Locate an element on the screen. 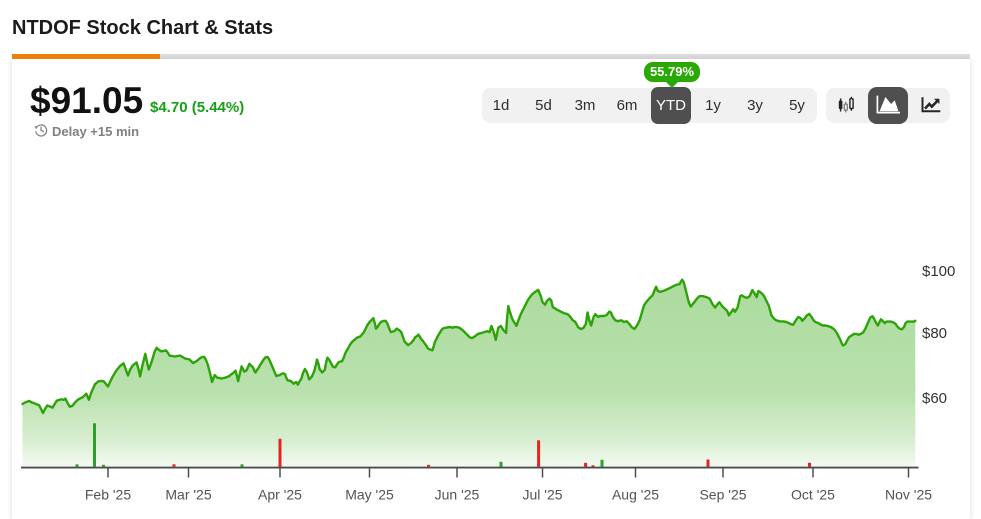  svg-text: Aug '25 is located at coordinates (635, 495).